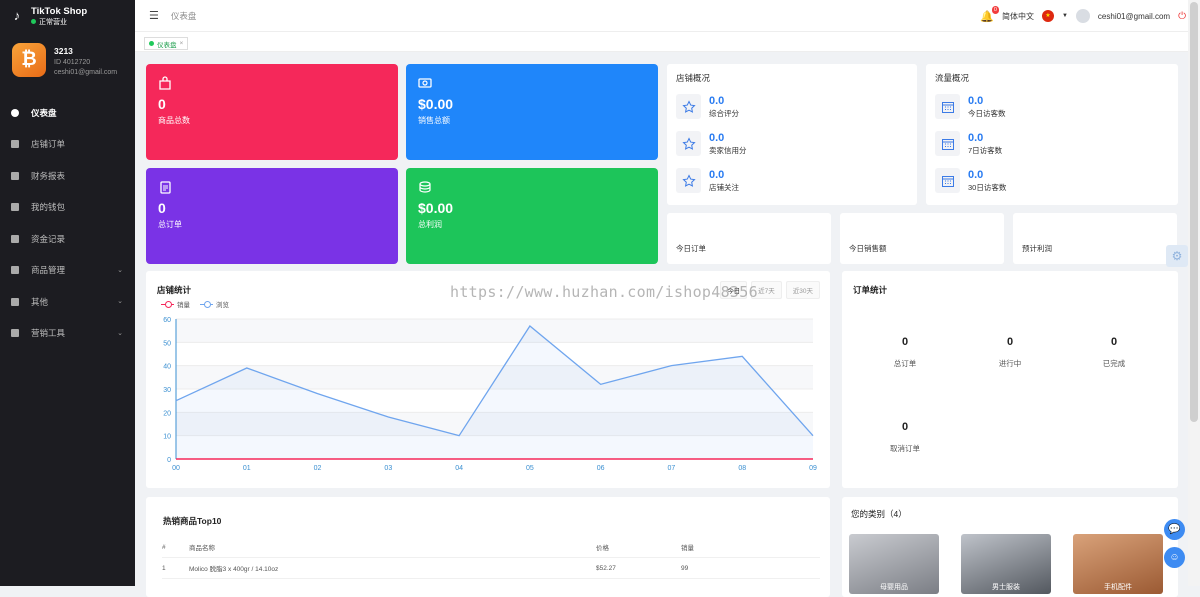  I want to click on notification-badge: 0, so click(995, 9).